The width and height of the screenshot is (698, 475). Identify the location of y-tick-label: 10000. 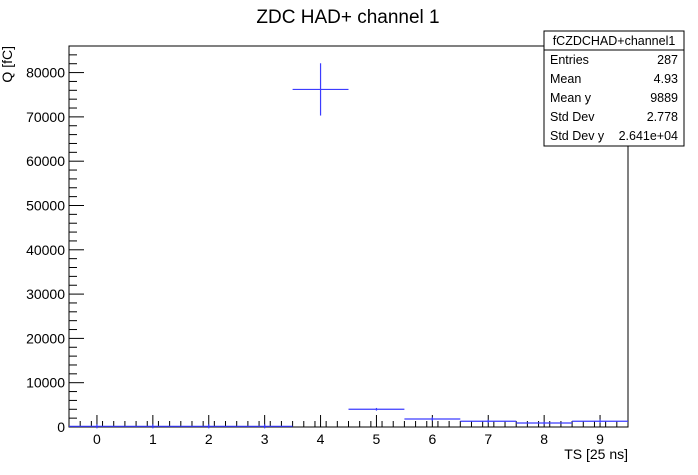
(45, 383).